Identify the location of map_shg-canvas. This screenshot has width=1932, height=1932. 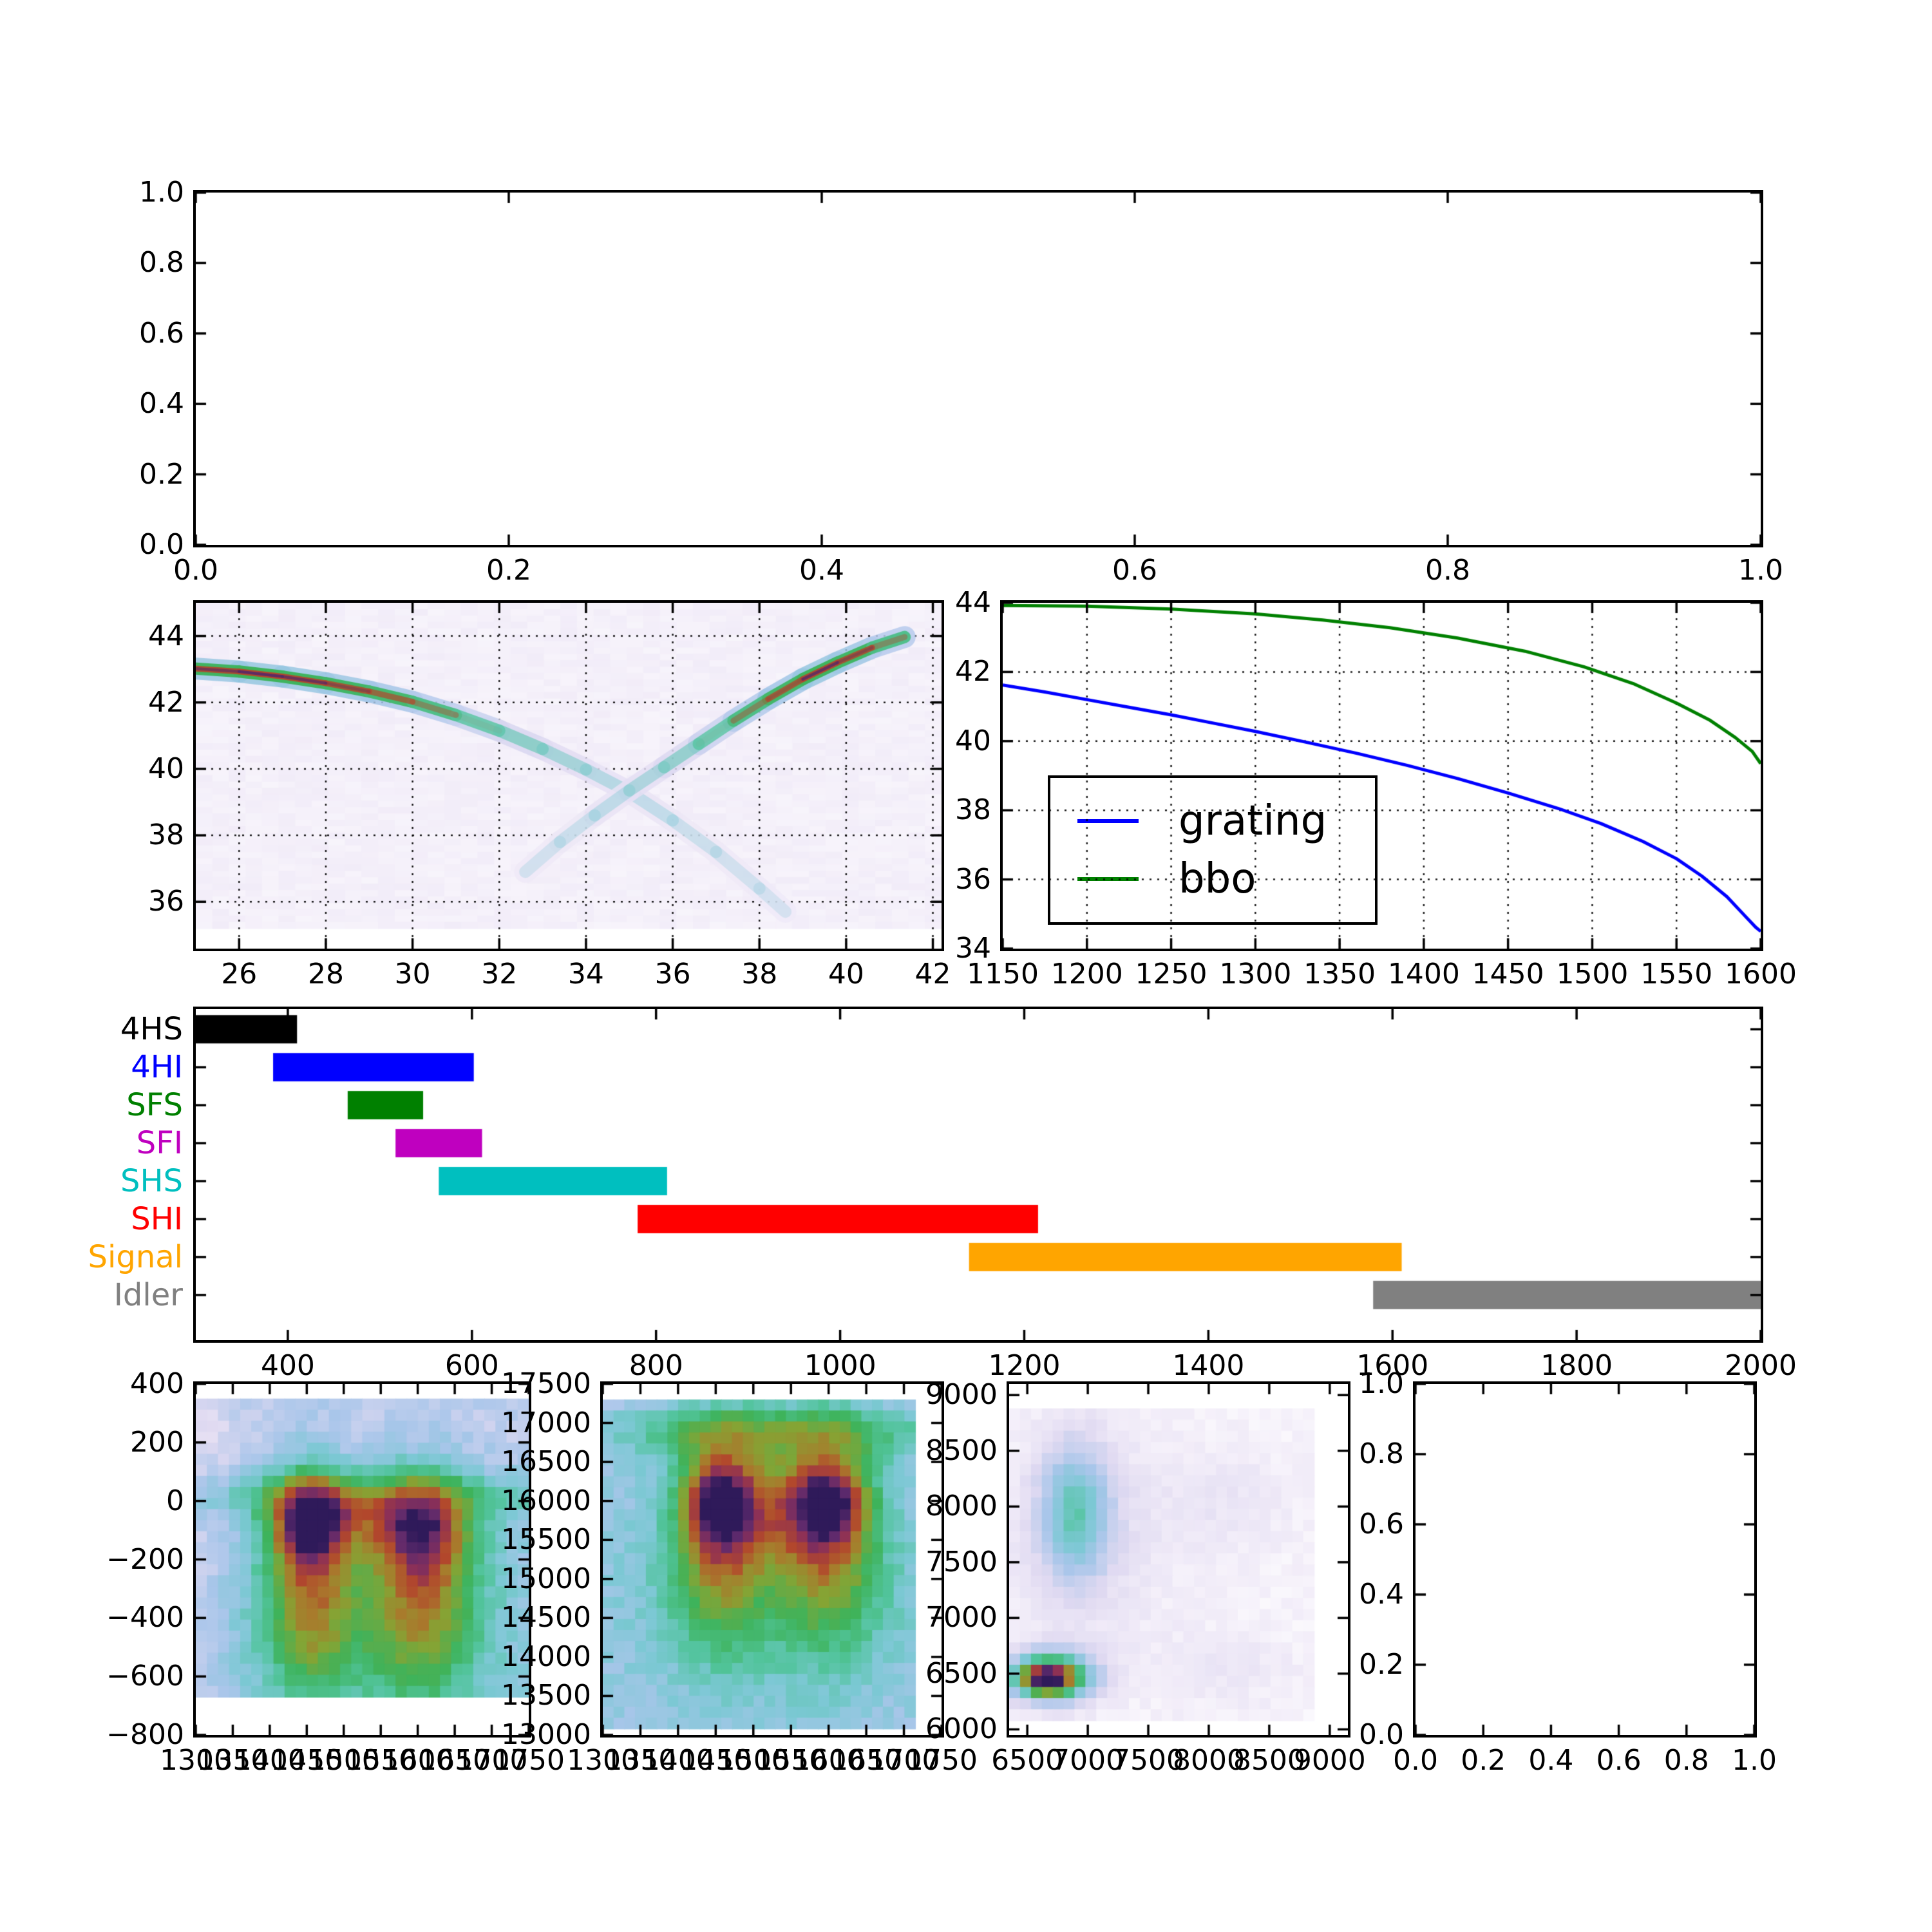
(1178, 1560).